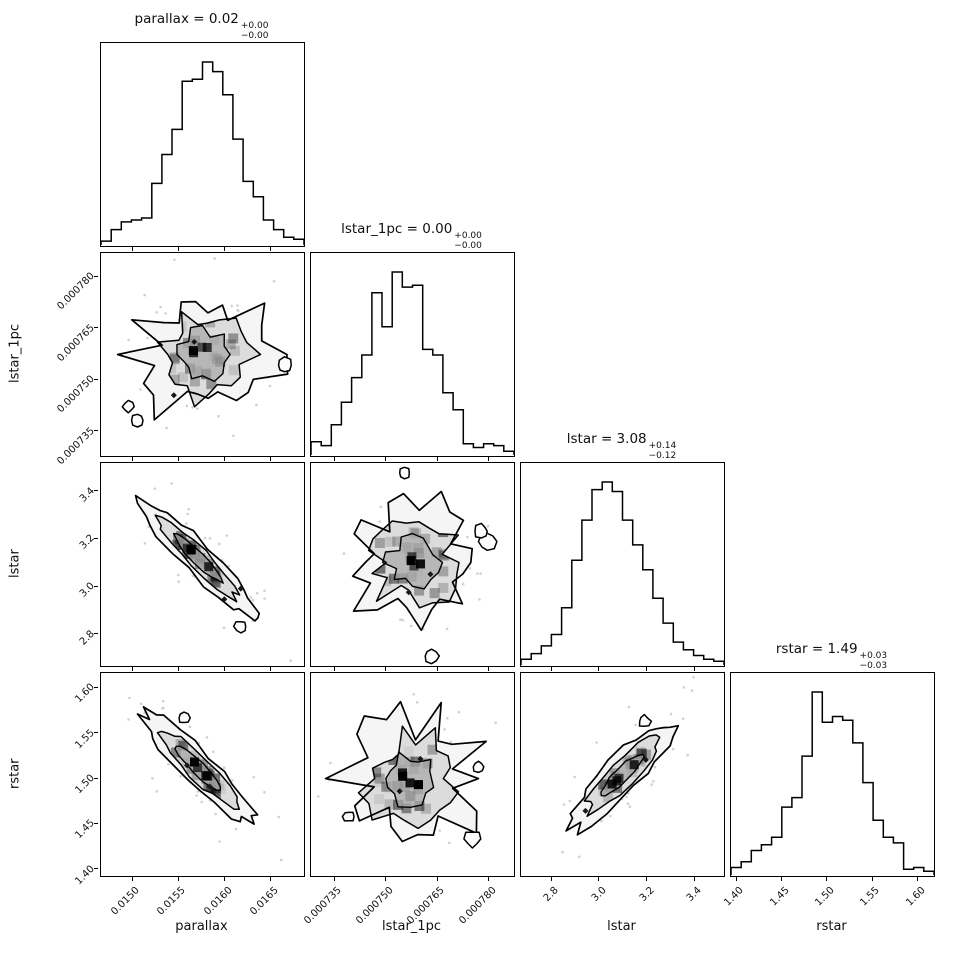 This screenshot has height=970, width=970. Describe the element at coordinates (15, 773) in the screenshot. I see `y-axis-label-rstar: rstar` at that location.